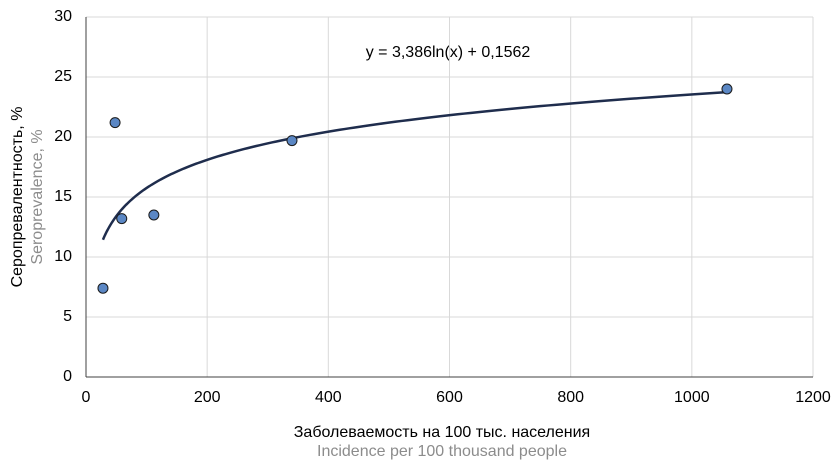 The image size is (840, 462). I want to click on y-tick-label: 25, so click(63, 76).